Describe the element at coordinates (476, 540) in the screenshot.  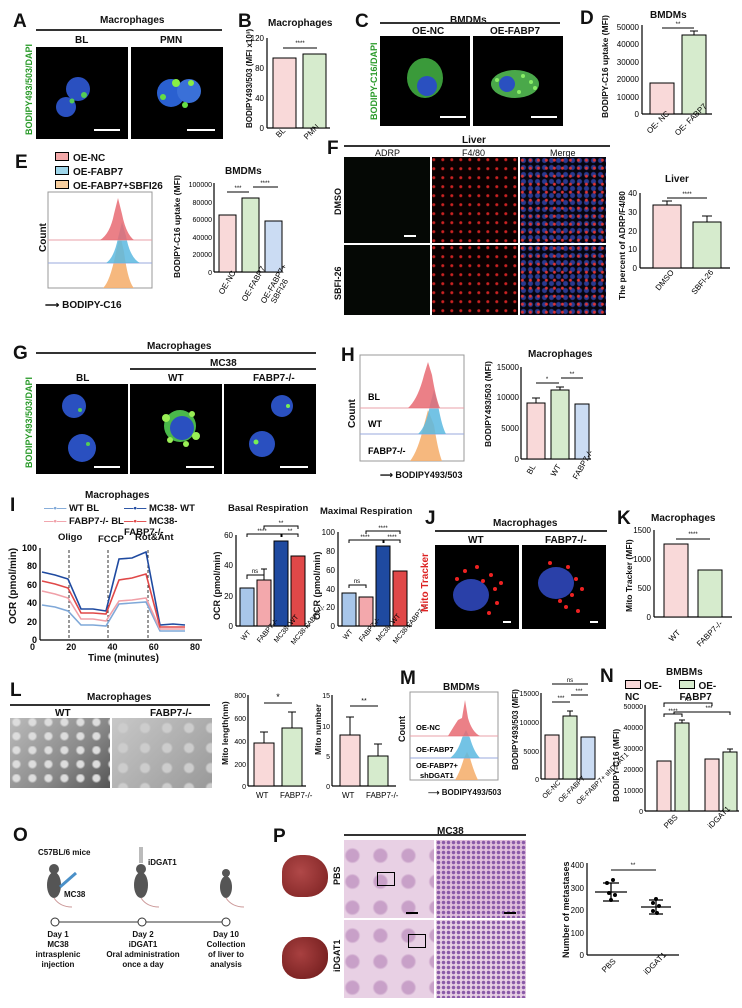
I see `panel-j-col-wt: WT` at that location.